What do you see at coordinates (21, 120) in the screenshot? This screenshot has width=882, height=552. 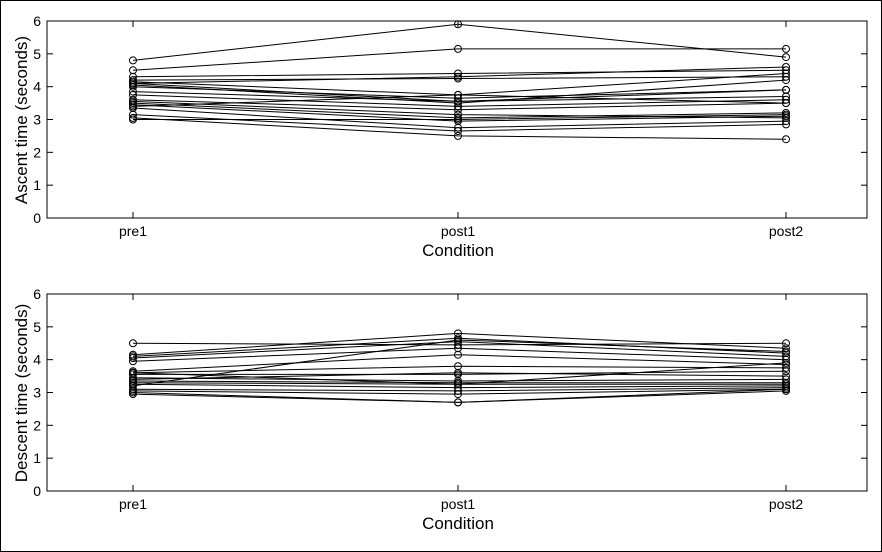 I see `ascent-y-axis-title: Ascent time (seconds)` at bounding box center [21, 120].